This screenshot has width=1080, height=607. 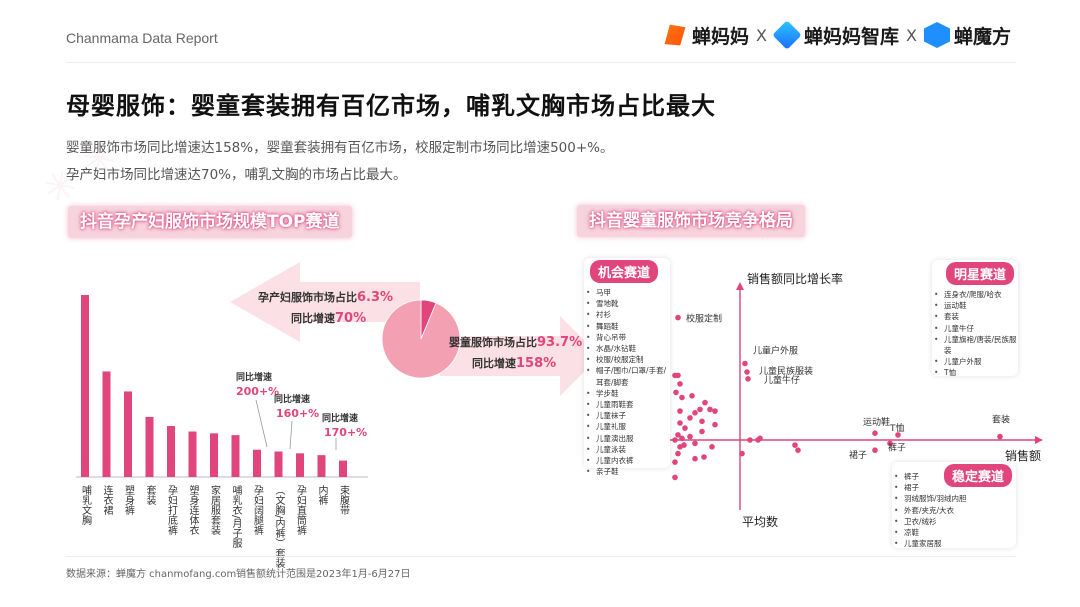 I want to click on maternal-growth-callout: 同比增速70%, so click(x=329, y=318).